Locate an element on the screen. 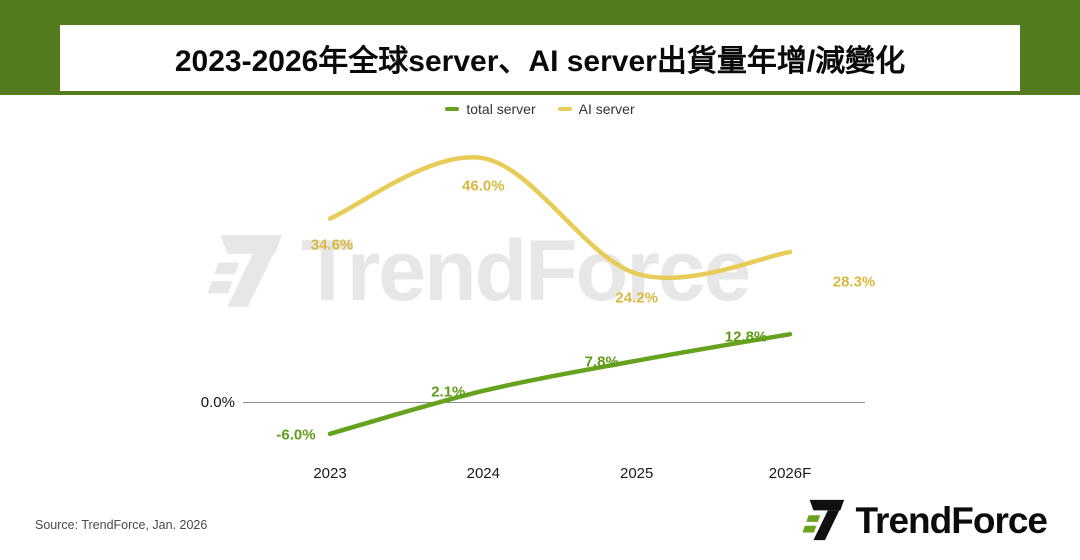  x-axis-label-2024: 2024 is located at coordinates (483, 473).